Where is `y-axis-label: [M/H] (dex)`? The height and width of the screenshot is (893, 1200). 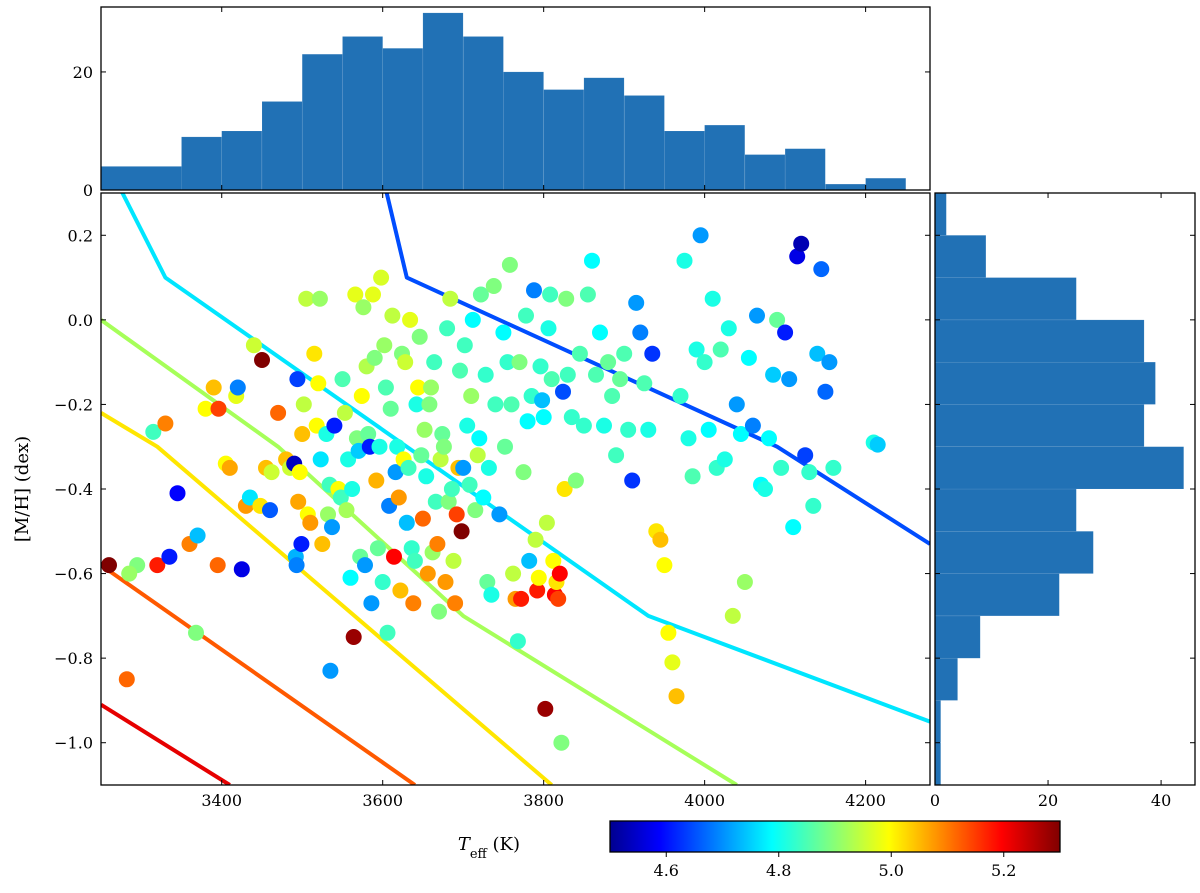 y-axis-label: [M/H] (dex) is located at coordinates (22, 489).